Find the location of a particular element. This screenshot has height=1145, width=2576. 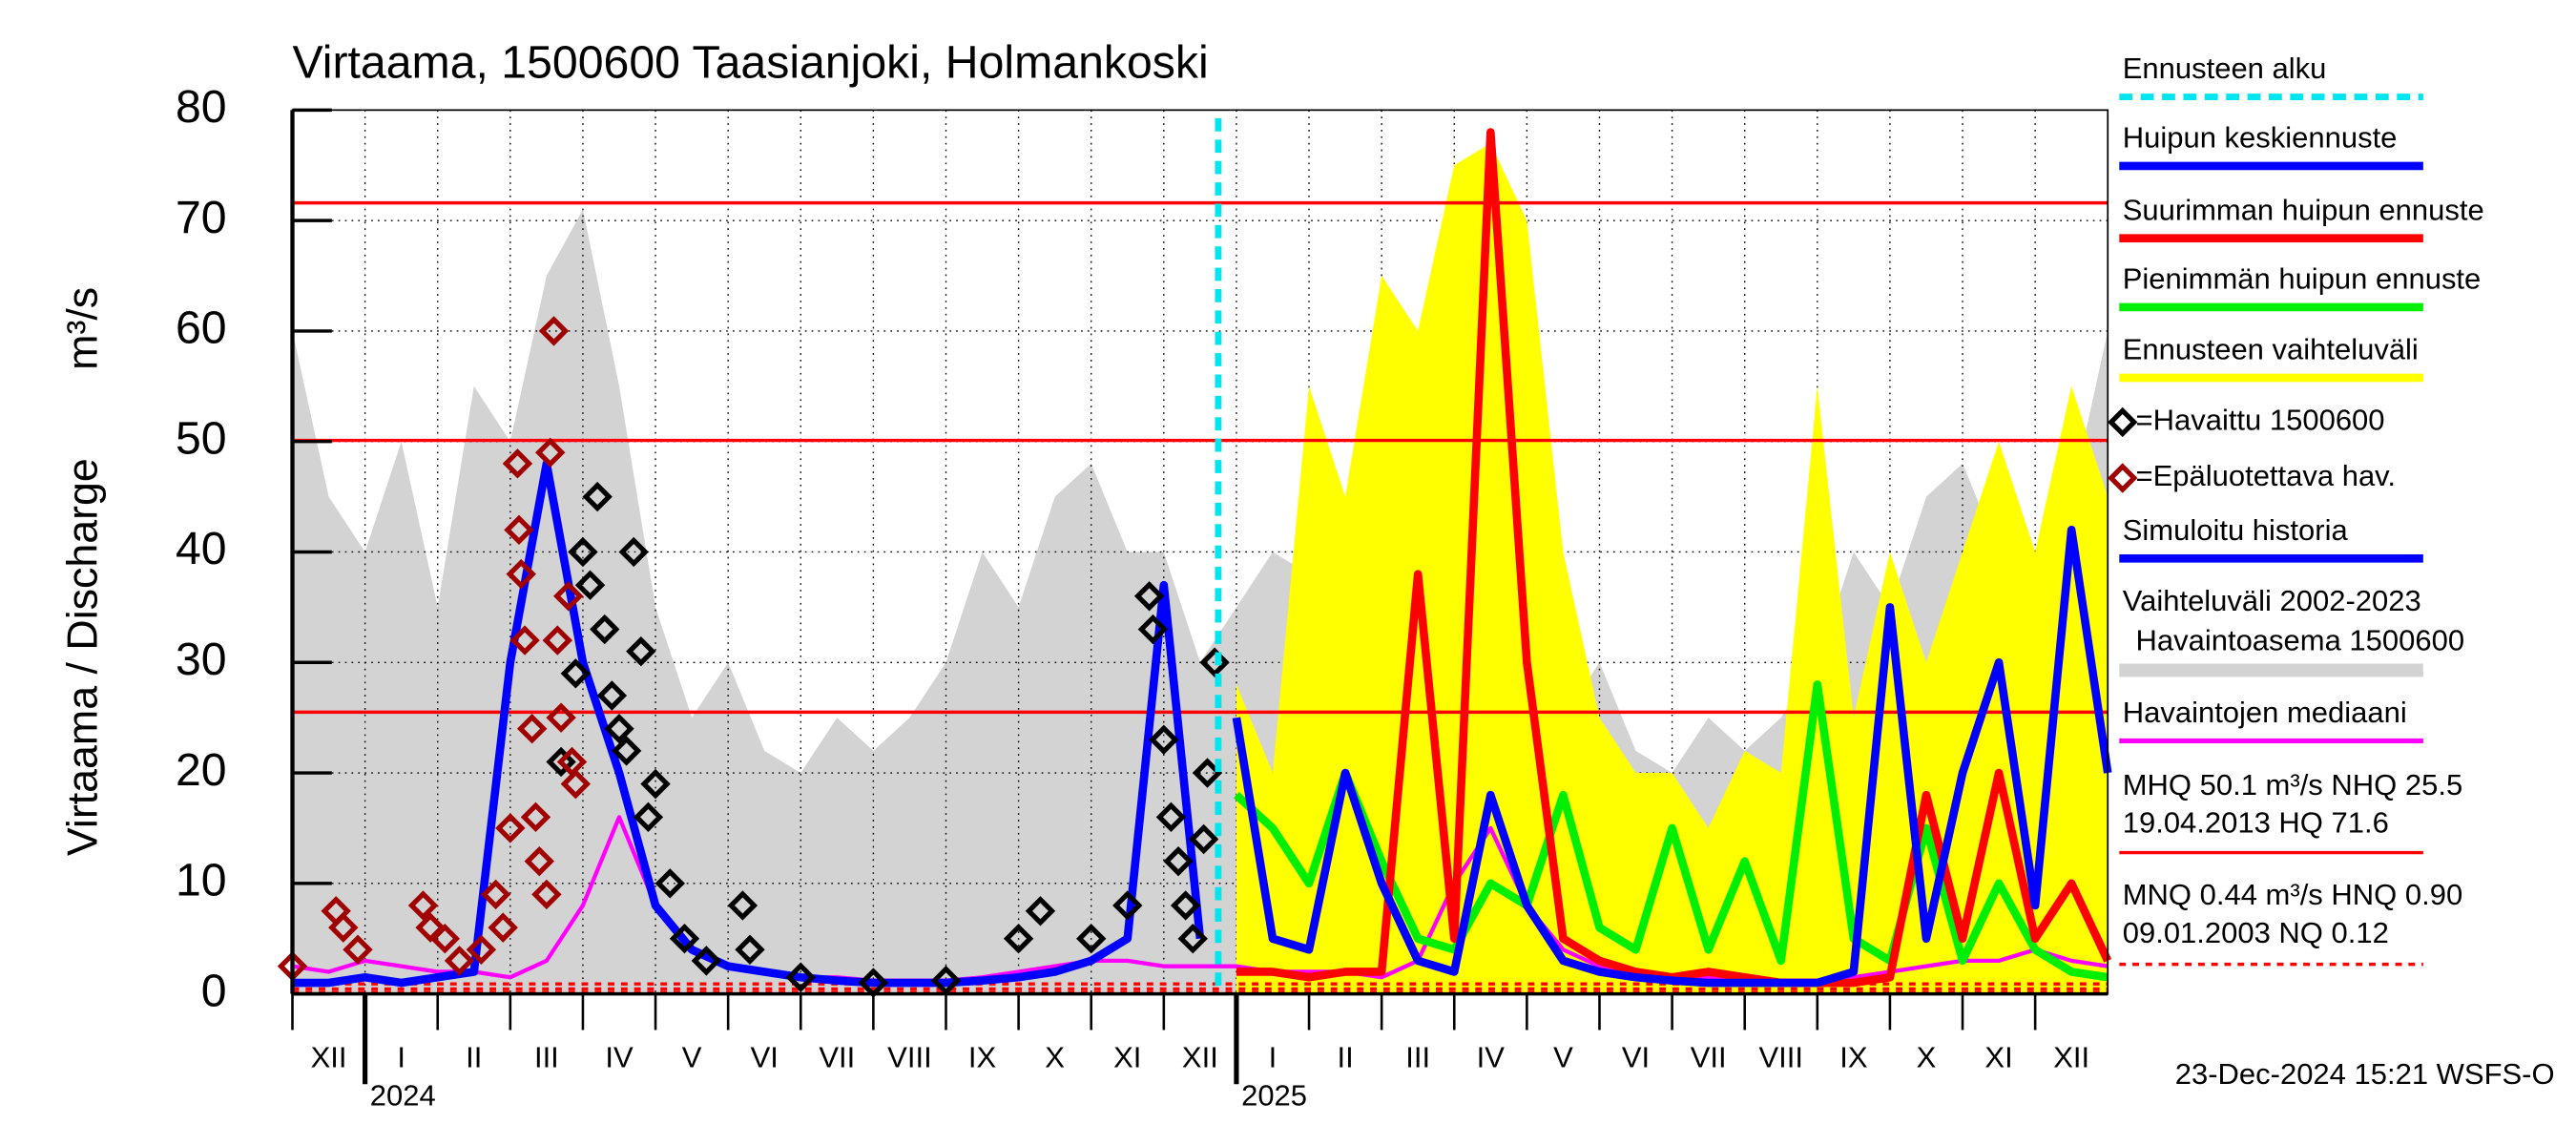

y-tick-label: 20 is located at coordinates (201, 770).